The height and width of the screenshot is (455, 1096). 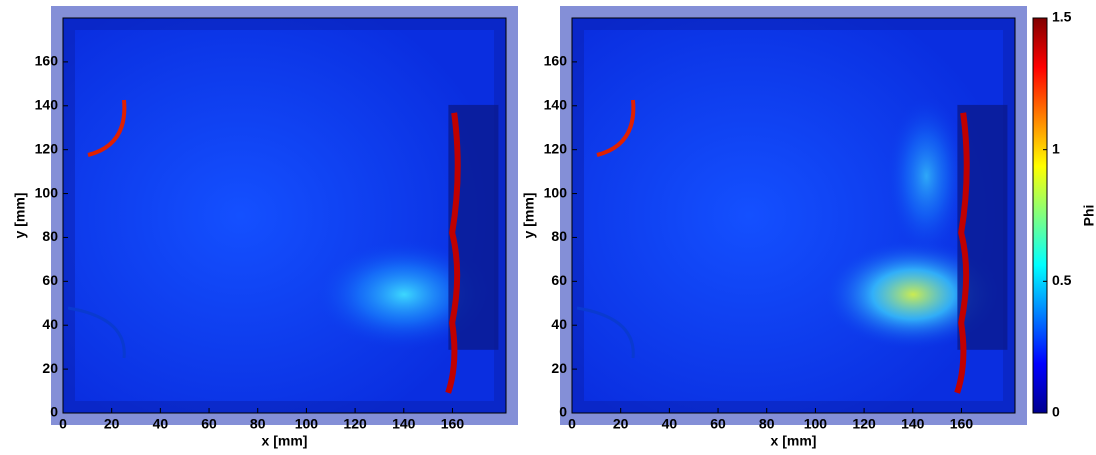 I want to click on colorbar-tick-label: 0, so click(x=1056, y=412).